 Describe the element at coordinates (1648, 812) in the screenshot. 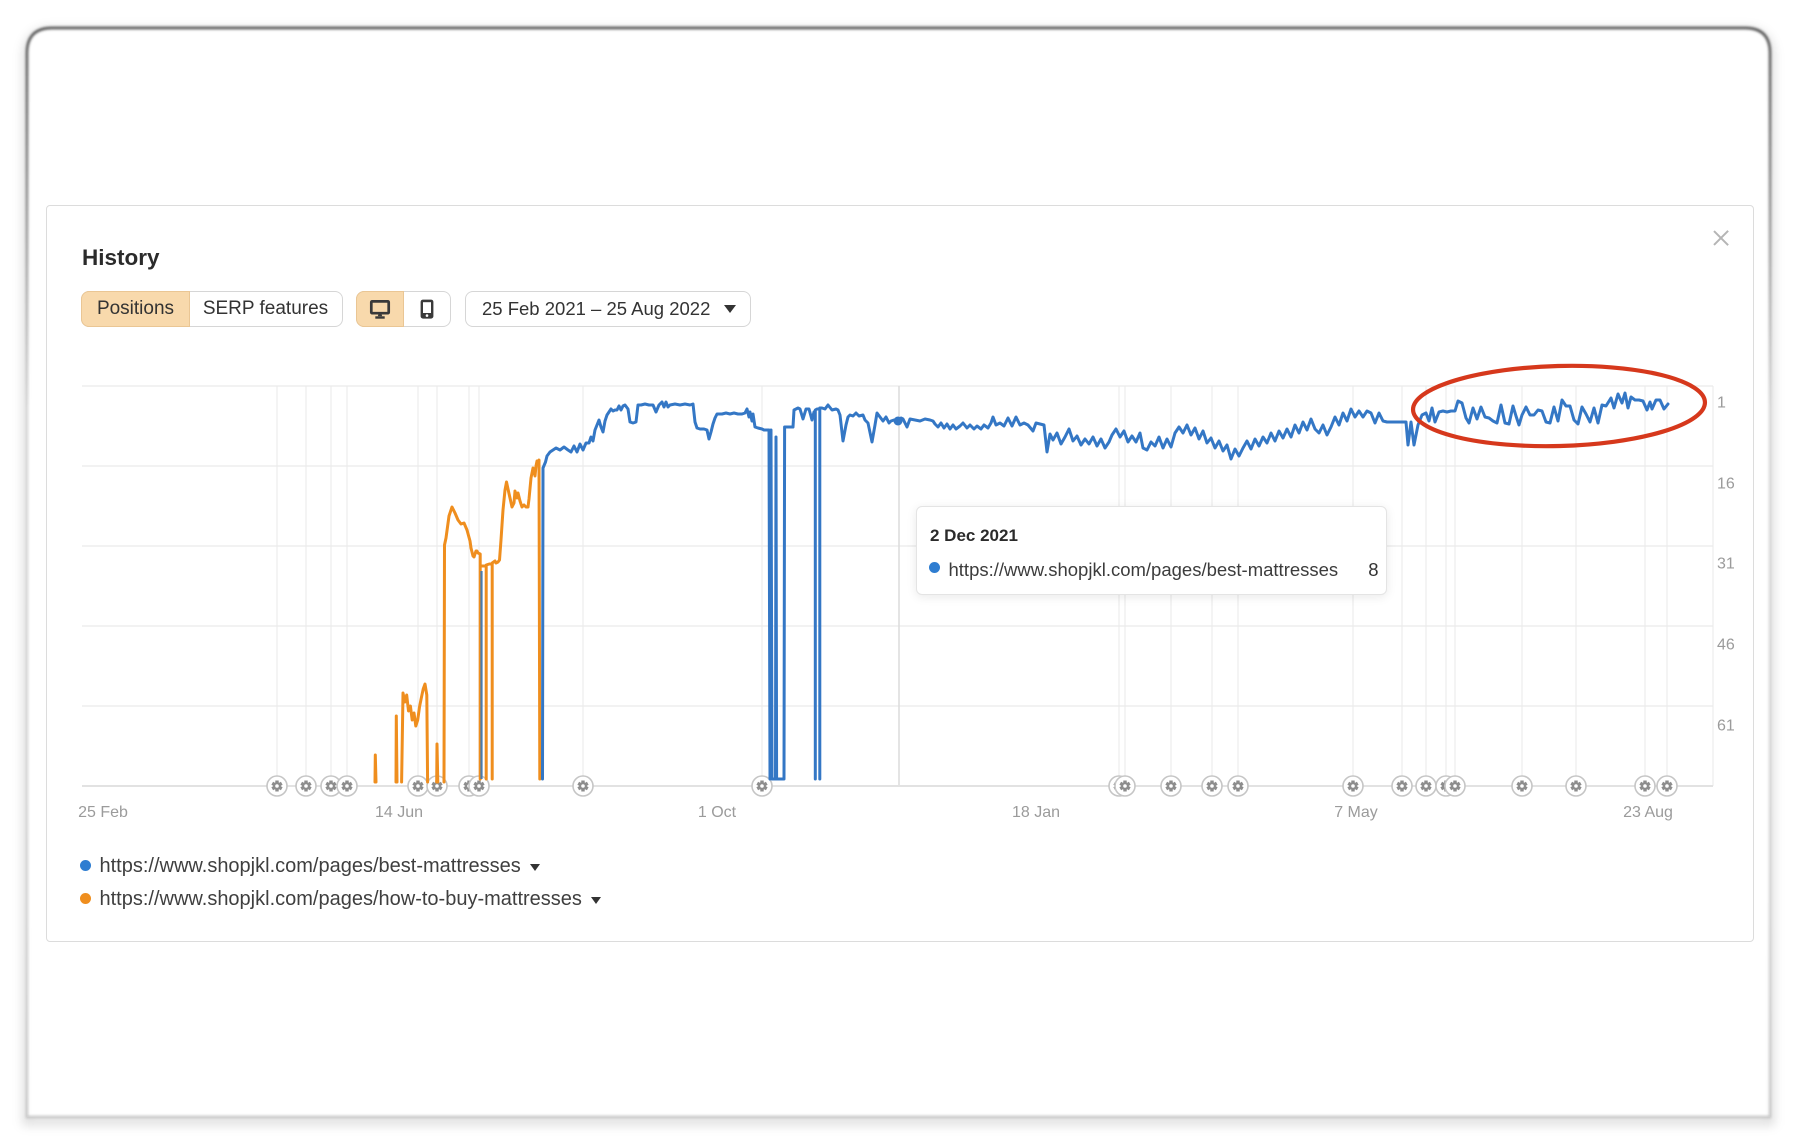

I see `svg-text: 23 Aug` at that location.